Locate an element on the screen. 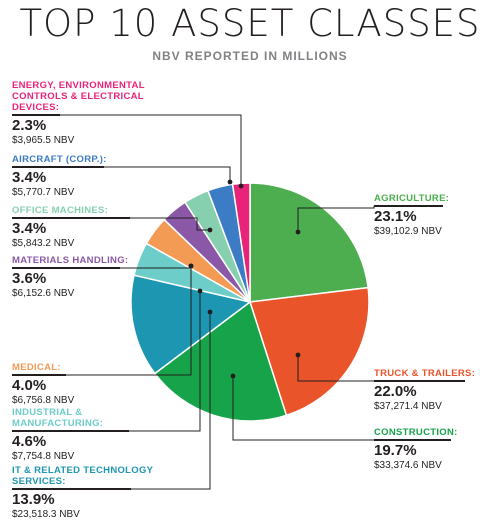 The width and height of the screenshot is (500, 530). slice-nbv: $37,271.4 NBV is located at coordinates (408, 407).